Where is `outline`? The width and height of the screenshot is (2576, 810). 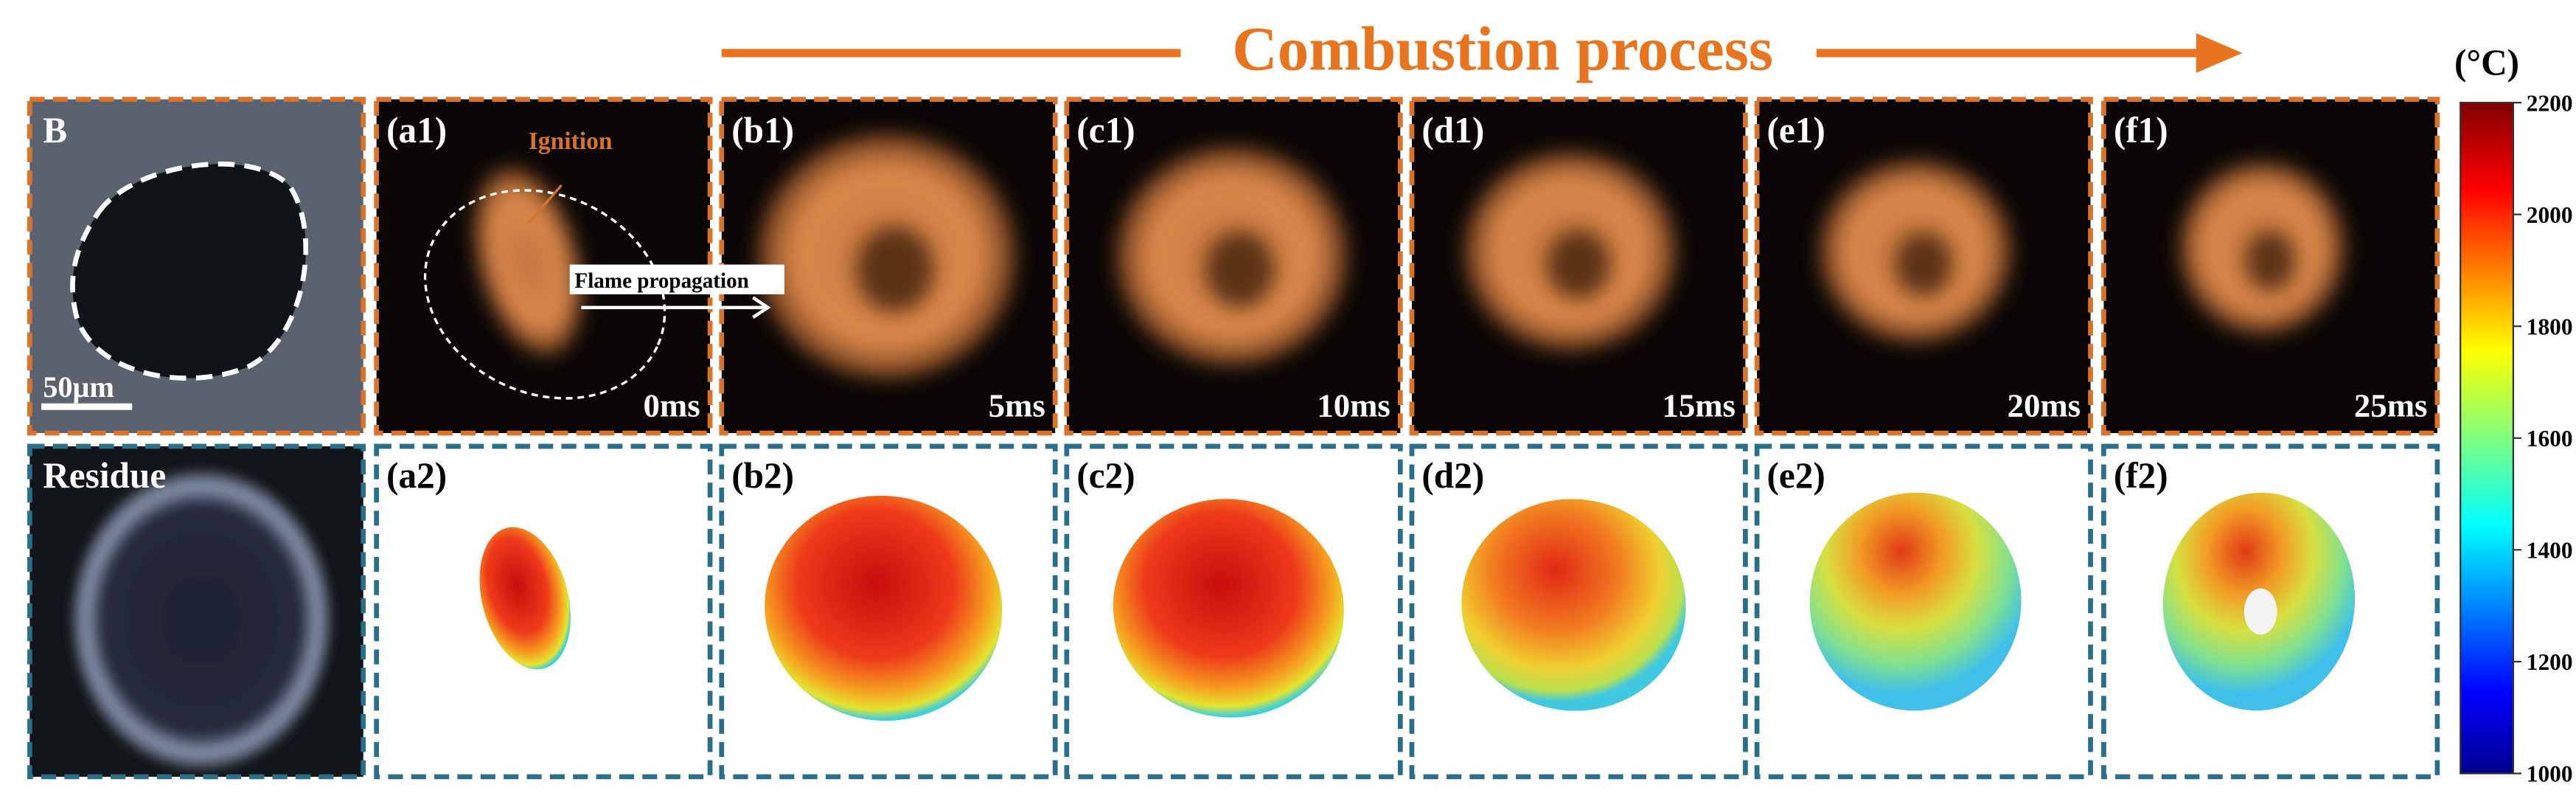
outline is located at coordinates (190, 271).